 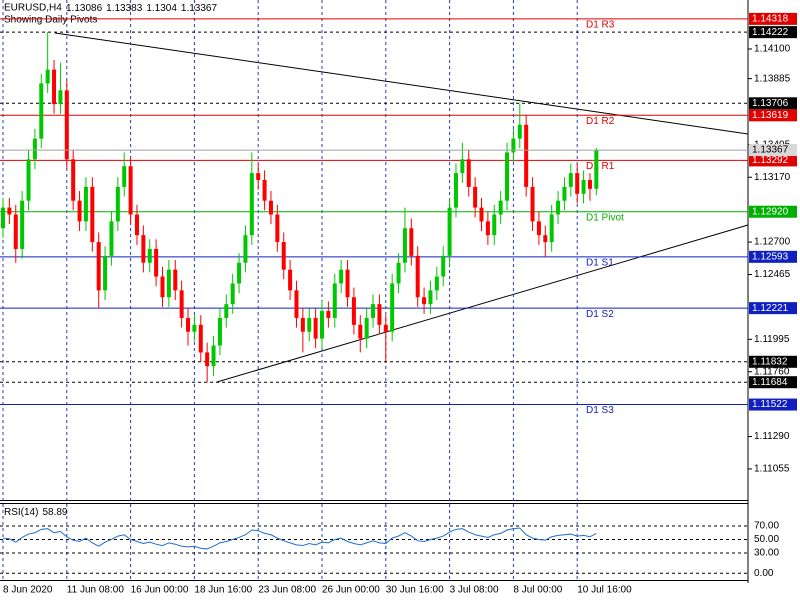 I want to click on current-price-box, so click(x=773, y=150).